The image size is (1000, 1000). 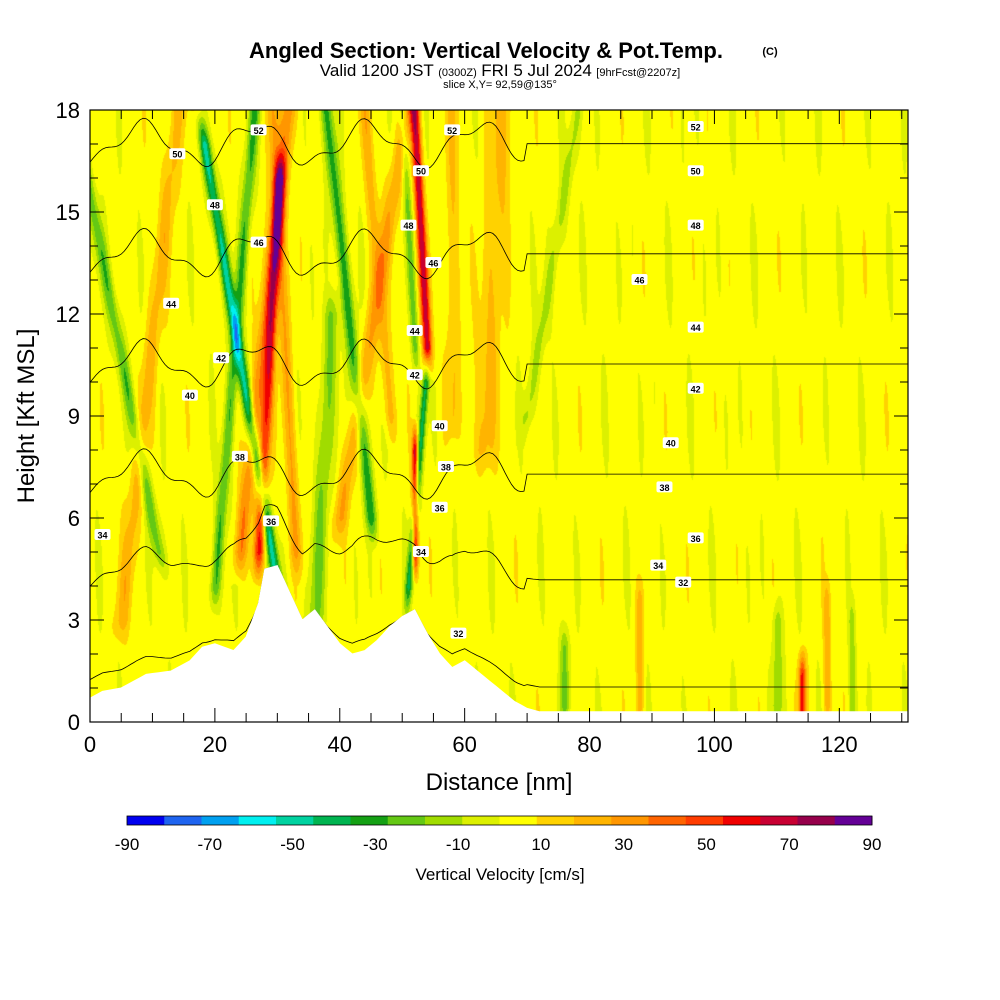 I want to click on y-tick-label: 6, so click(x=74, y=518).